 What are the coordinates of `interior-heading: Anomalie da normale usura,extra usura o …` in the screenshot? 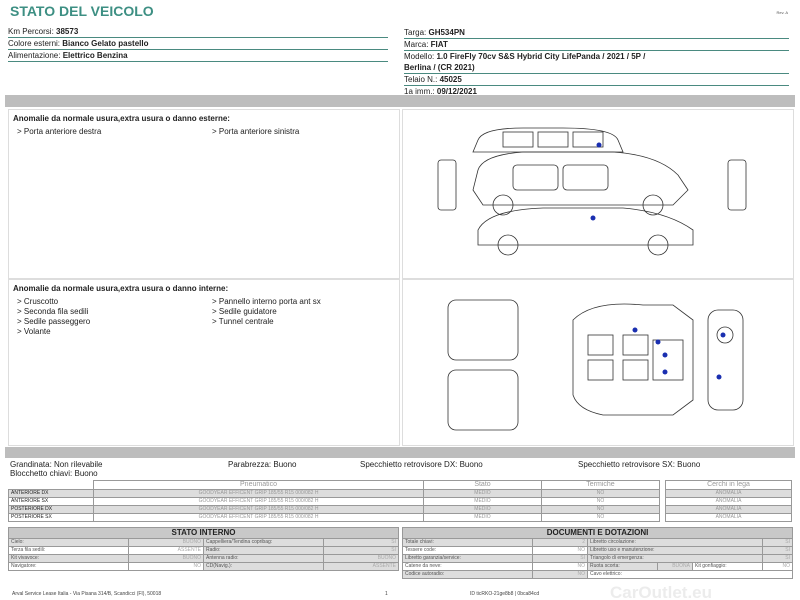 It's located at (121, 288).